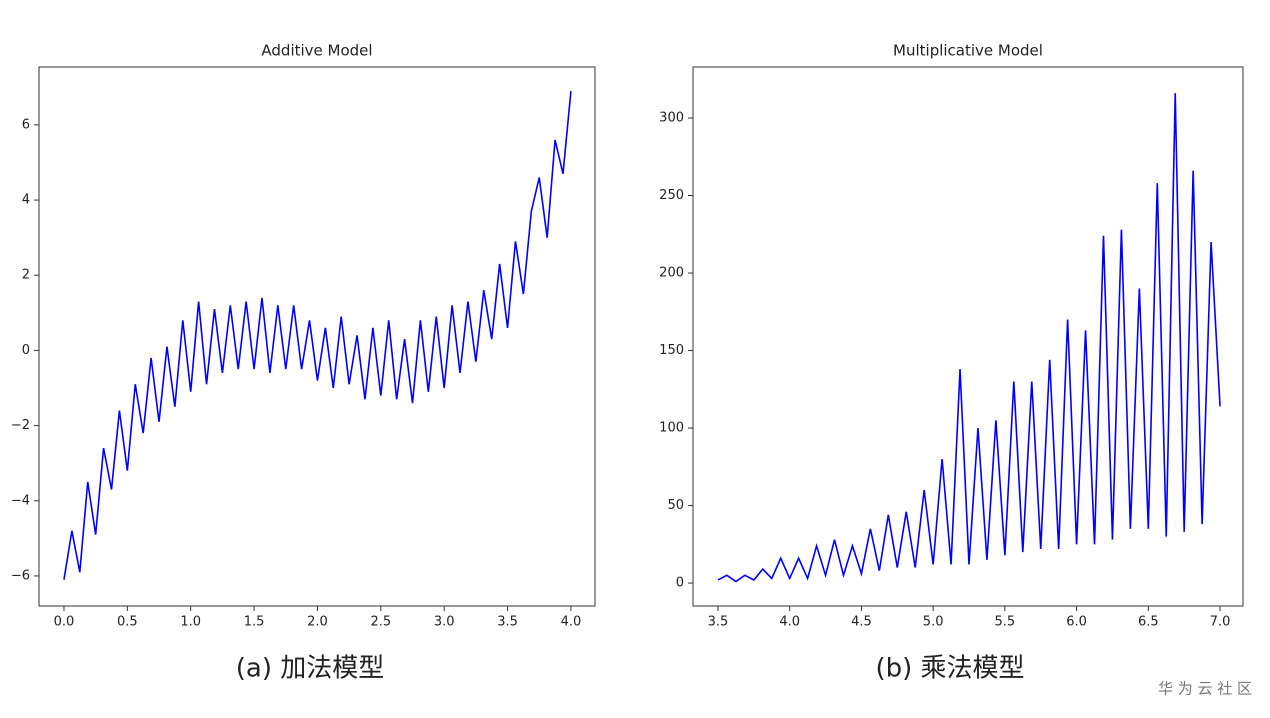 This screenshot has height=718, width=1270. What do you see at coordinates (190, 622) in the screenshot?
I see `x-tick-label: 1.0` at bounding box center [190, 622].